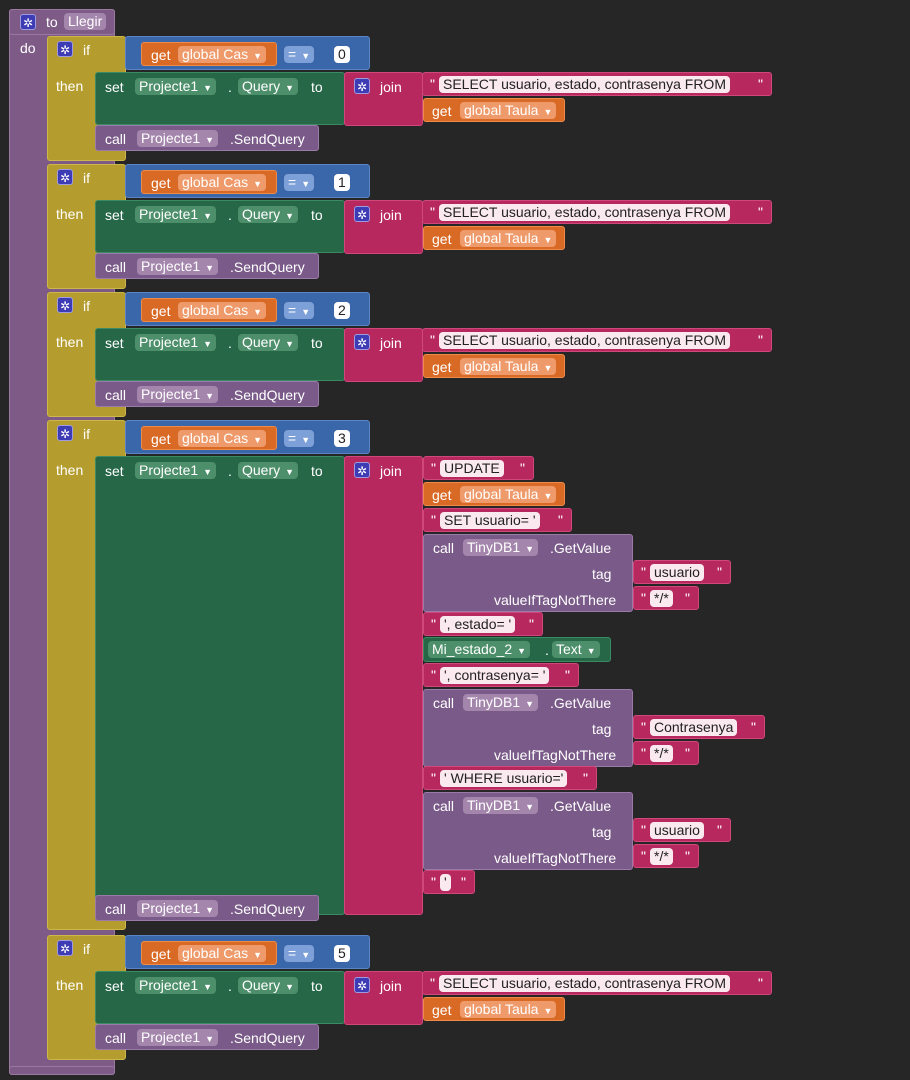 Image resolution: width=910 pixels, height=1080 pixels. What do you see at coordinates (490, 520) in the screenshot?
I see `set-usuario-string: SET usuario= '` at bounding box center [490, 520].